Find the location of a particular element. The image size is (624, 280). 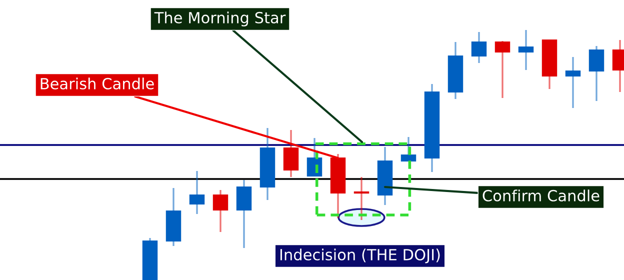

annotation: Confirm Candle is located at coordinates (541, 196).